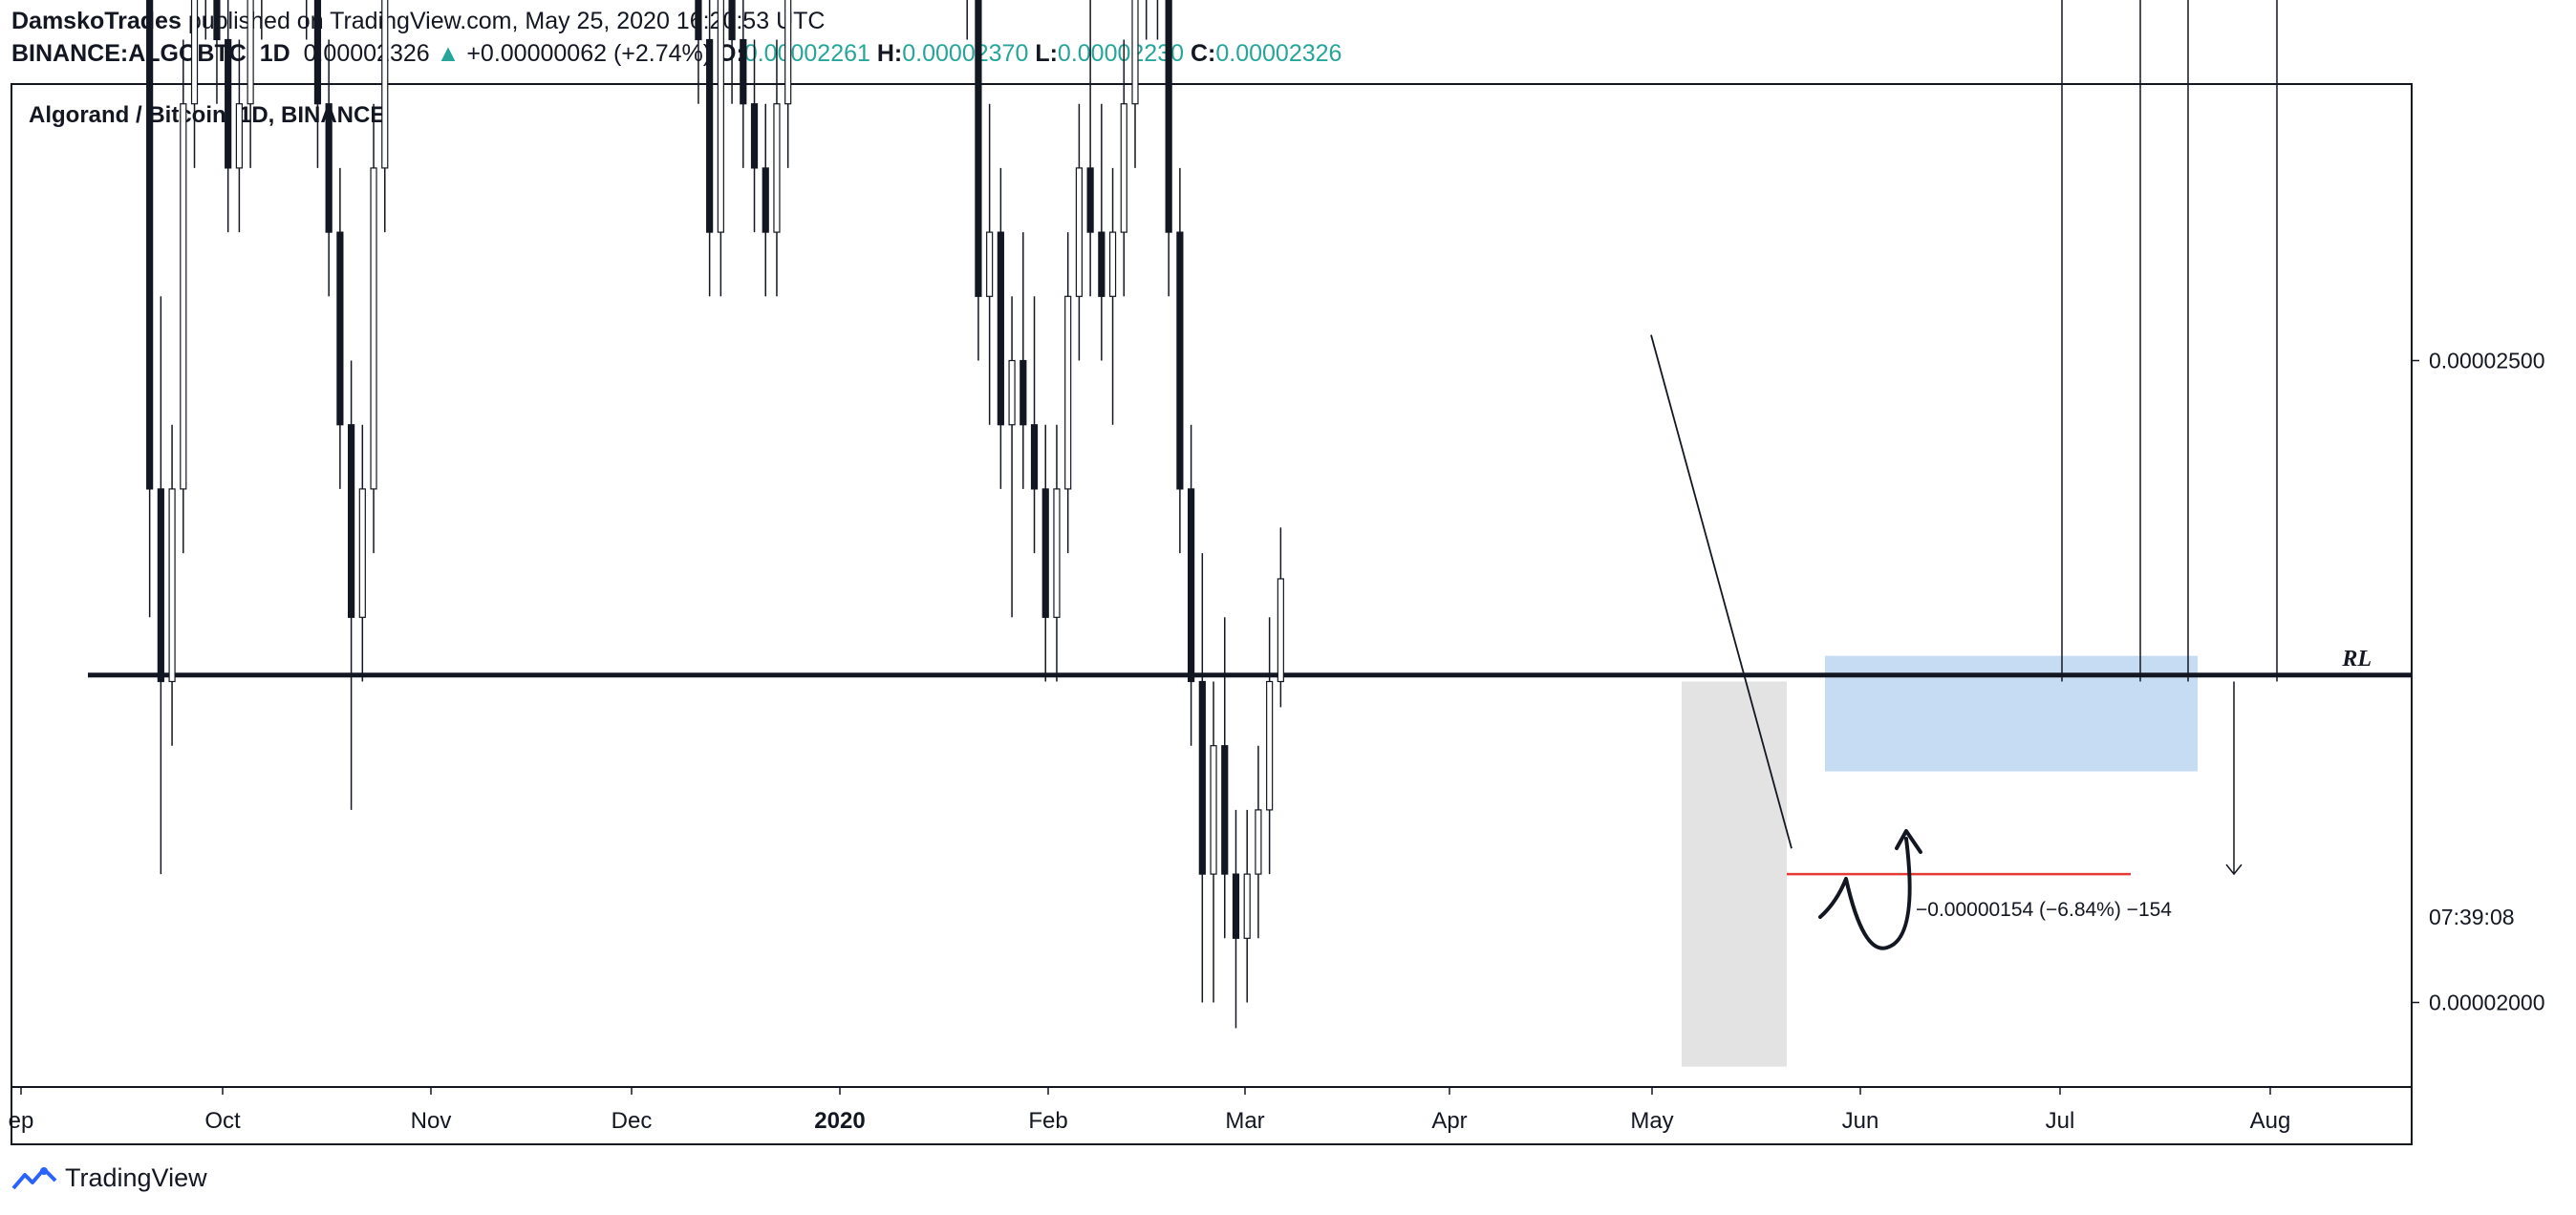 Image resolution: width=2576 pixels, height=1215 pixels. Describe the element at coordinates (1734, 874) in the screenshot. I see `bottom-zone` at that location.